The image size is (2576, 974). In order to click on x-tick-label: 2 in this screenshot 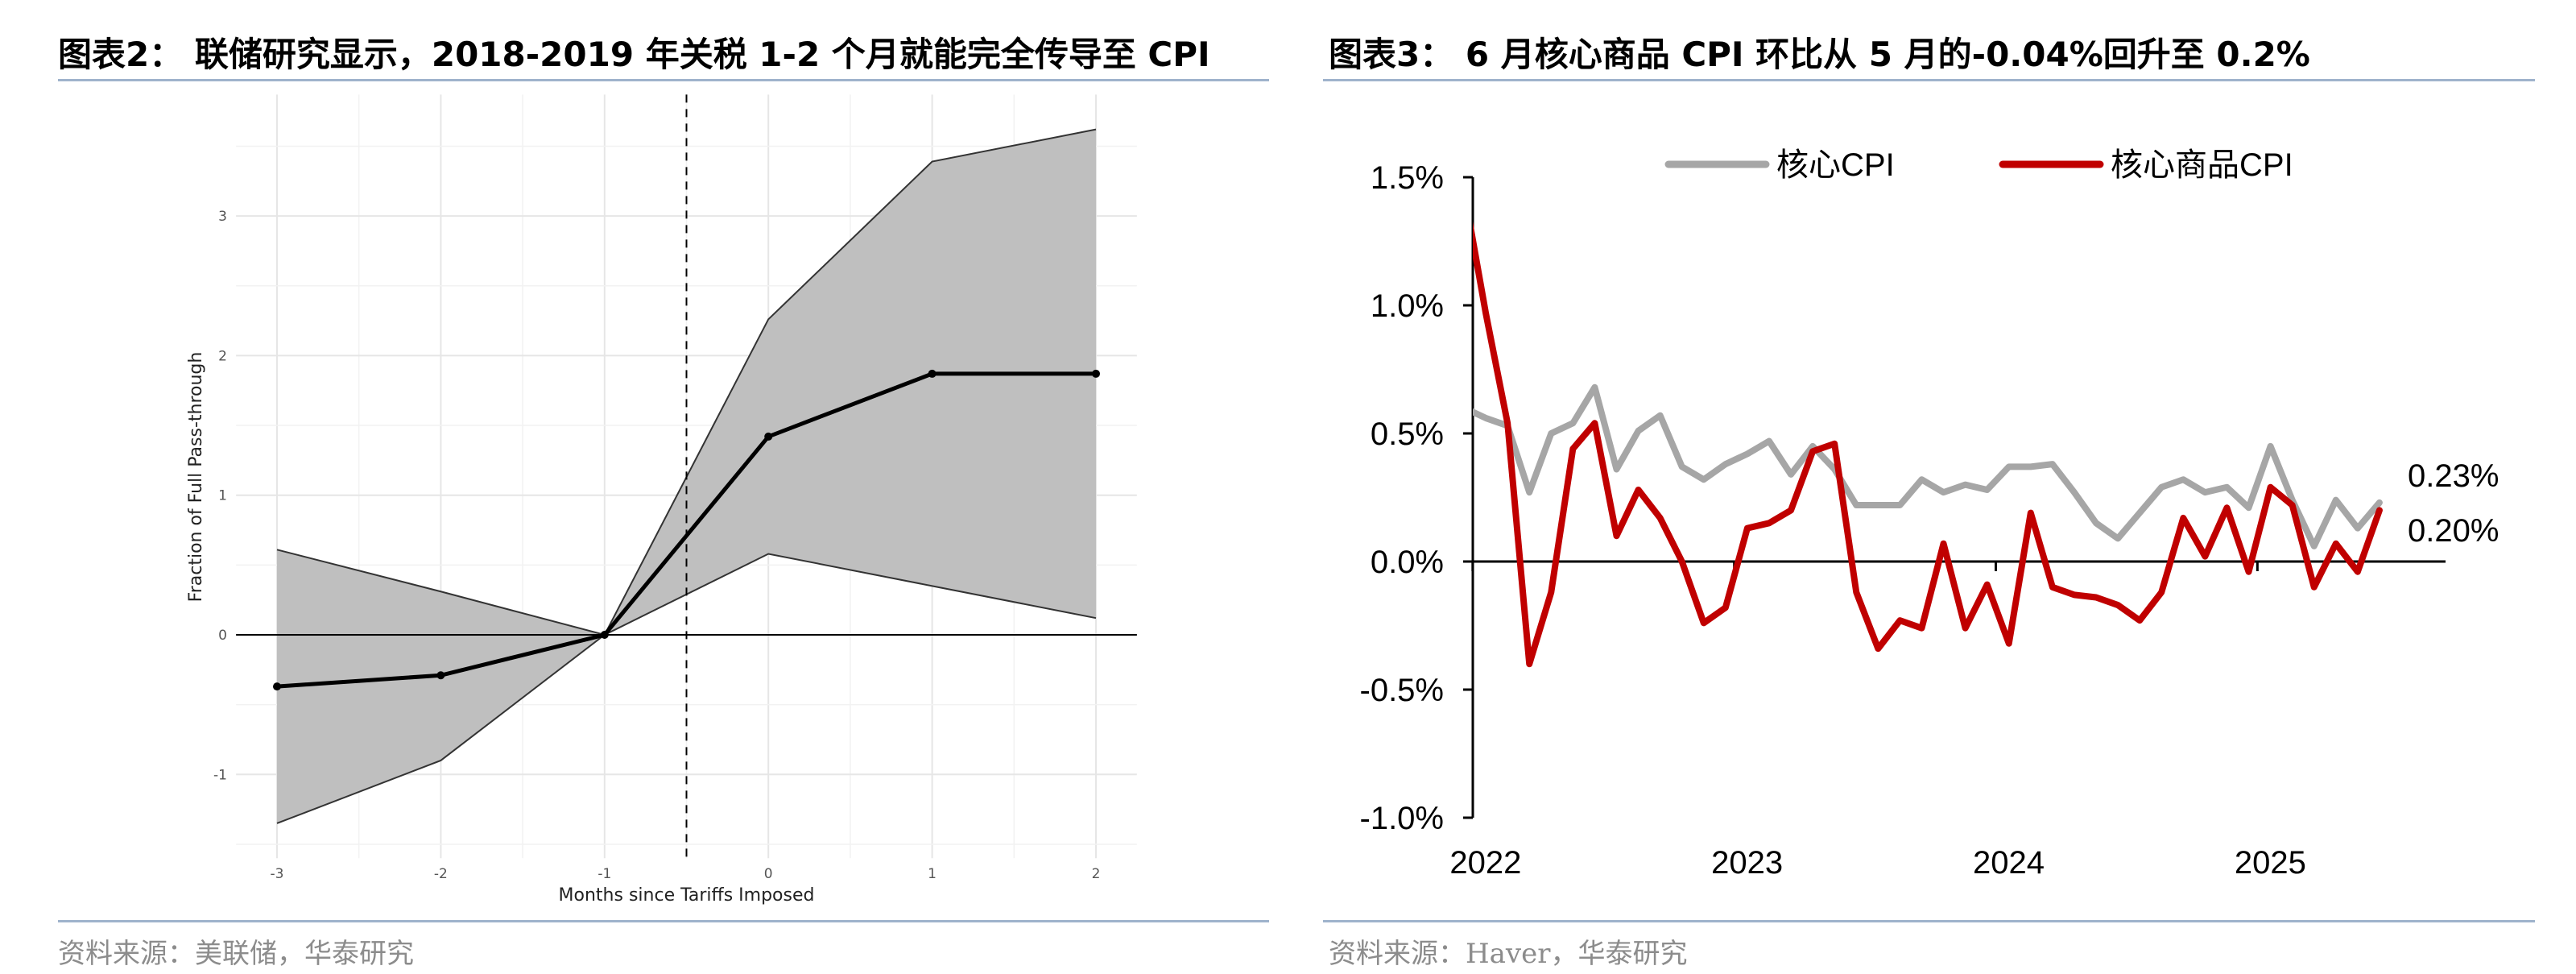, I will do `click(1096, 874)`.